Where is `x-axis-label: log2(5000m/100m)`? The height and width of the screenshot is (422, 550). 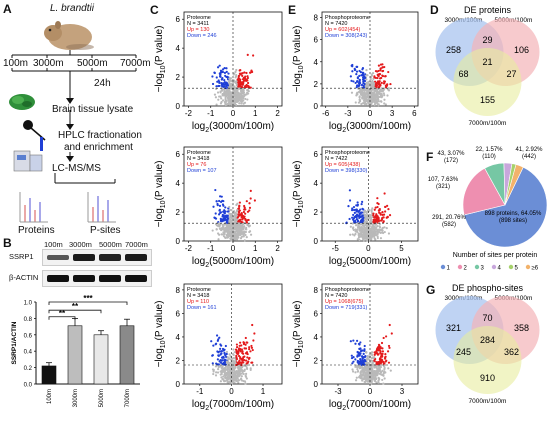
x-axis-label: log2(5000m/100m) is located at coordinates (233, 262).